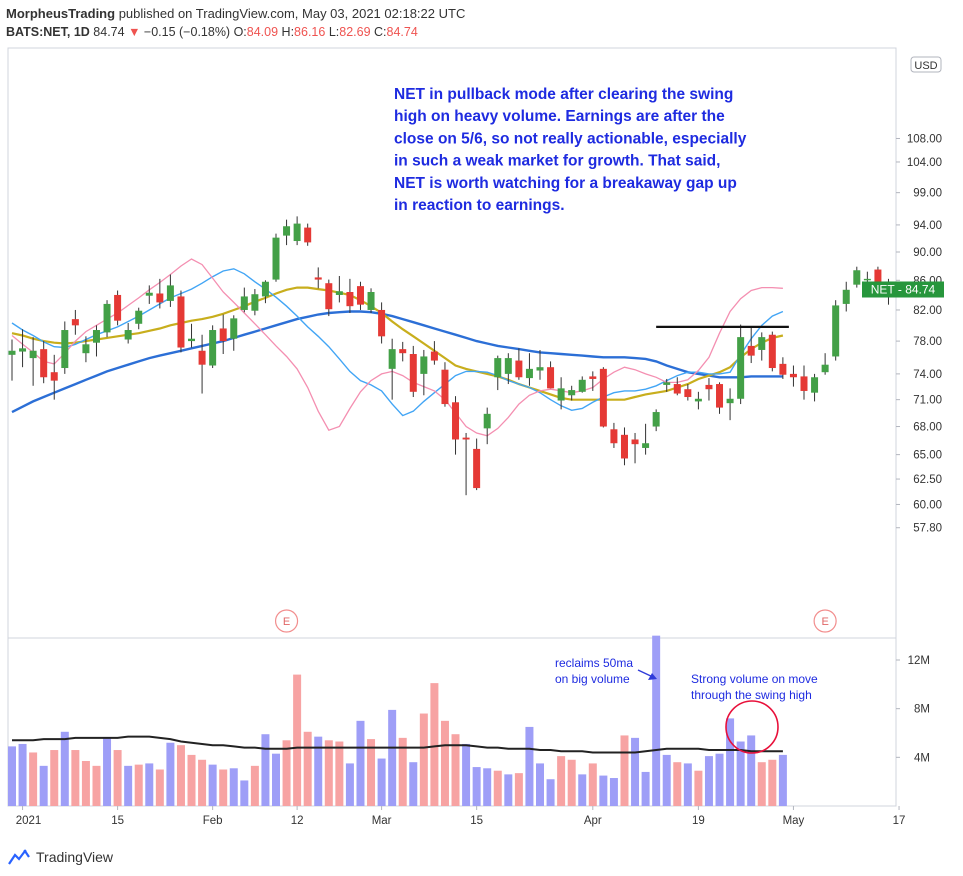 This screenshot has width=963, height=876. Describe the element at coordinates (927, 428) in the screenshot. I see `price-tick-label: 68.00` at that location.